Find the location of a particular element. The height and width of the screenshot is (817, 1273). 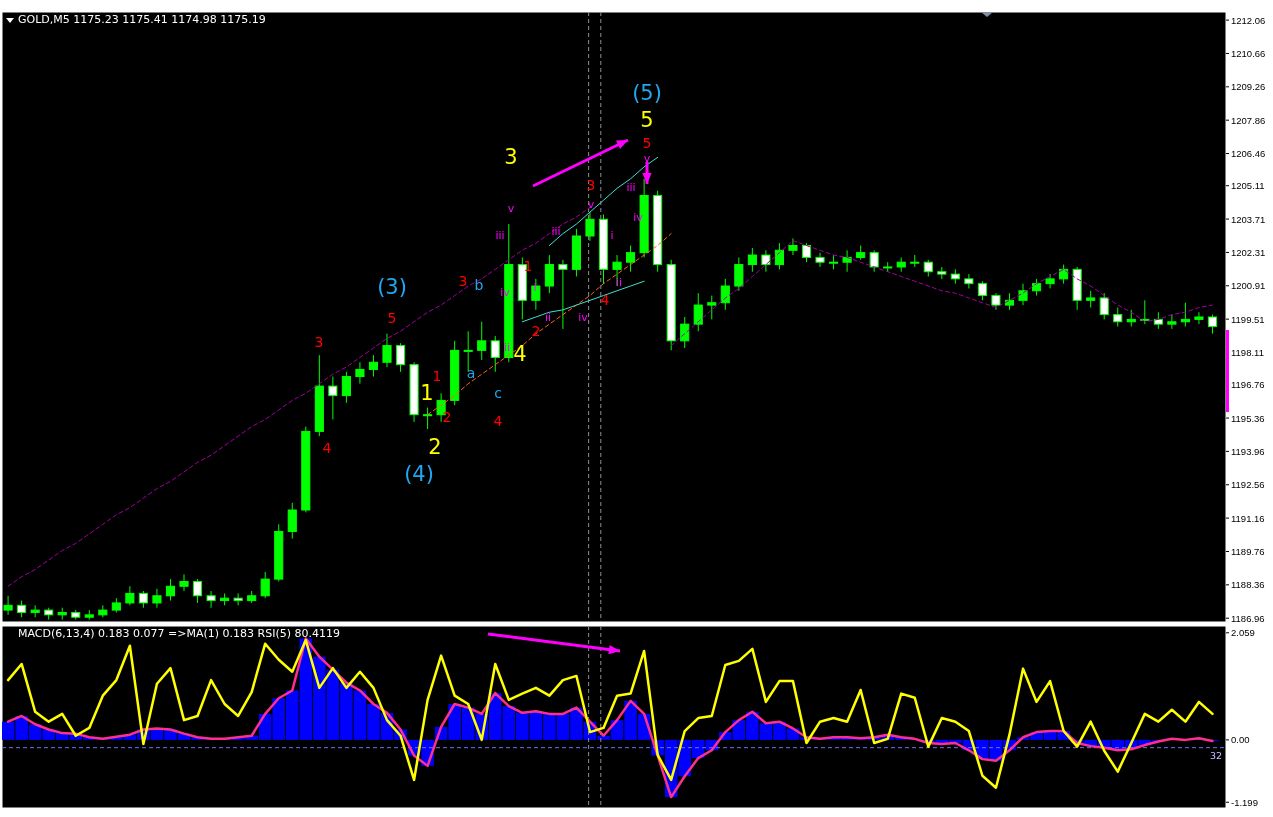

y-tick-label: 1212.06 is located at coordinates (1248, 20).